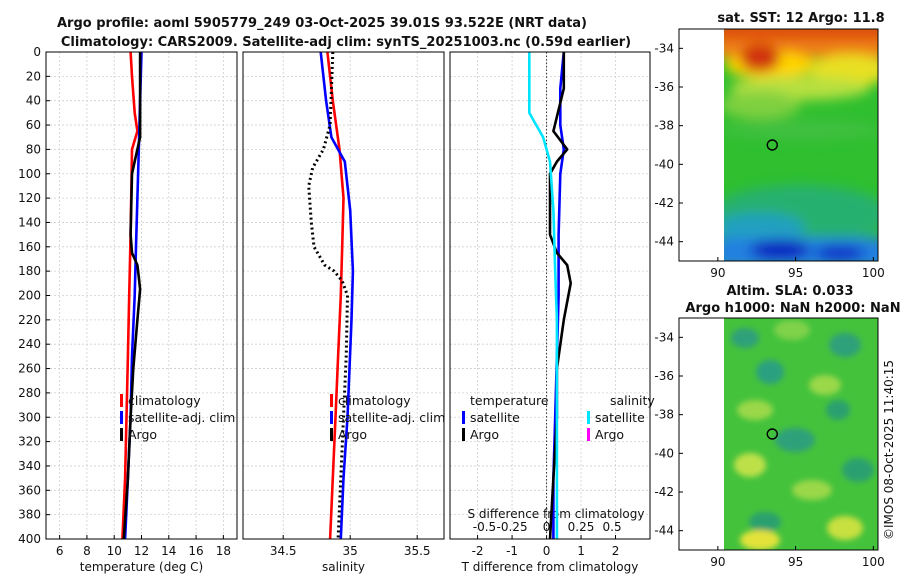 The width and height of the screenshot is (900, 580). Describe the element at coordinates (701, 145) in the screenshot. I see `sst-map-land` at that location.